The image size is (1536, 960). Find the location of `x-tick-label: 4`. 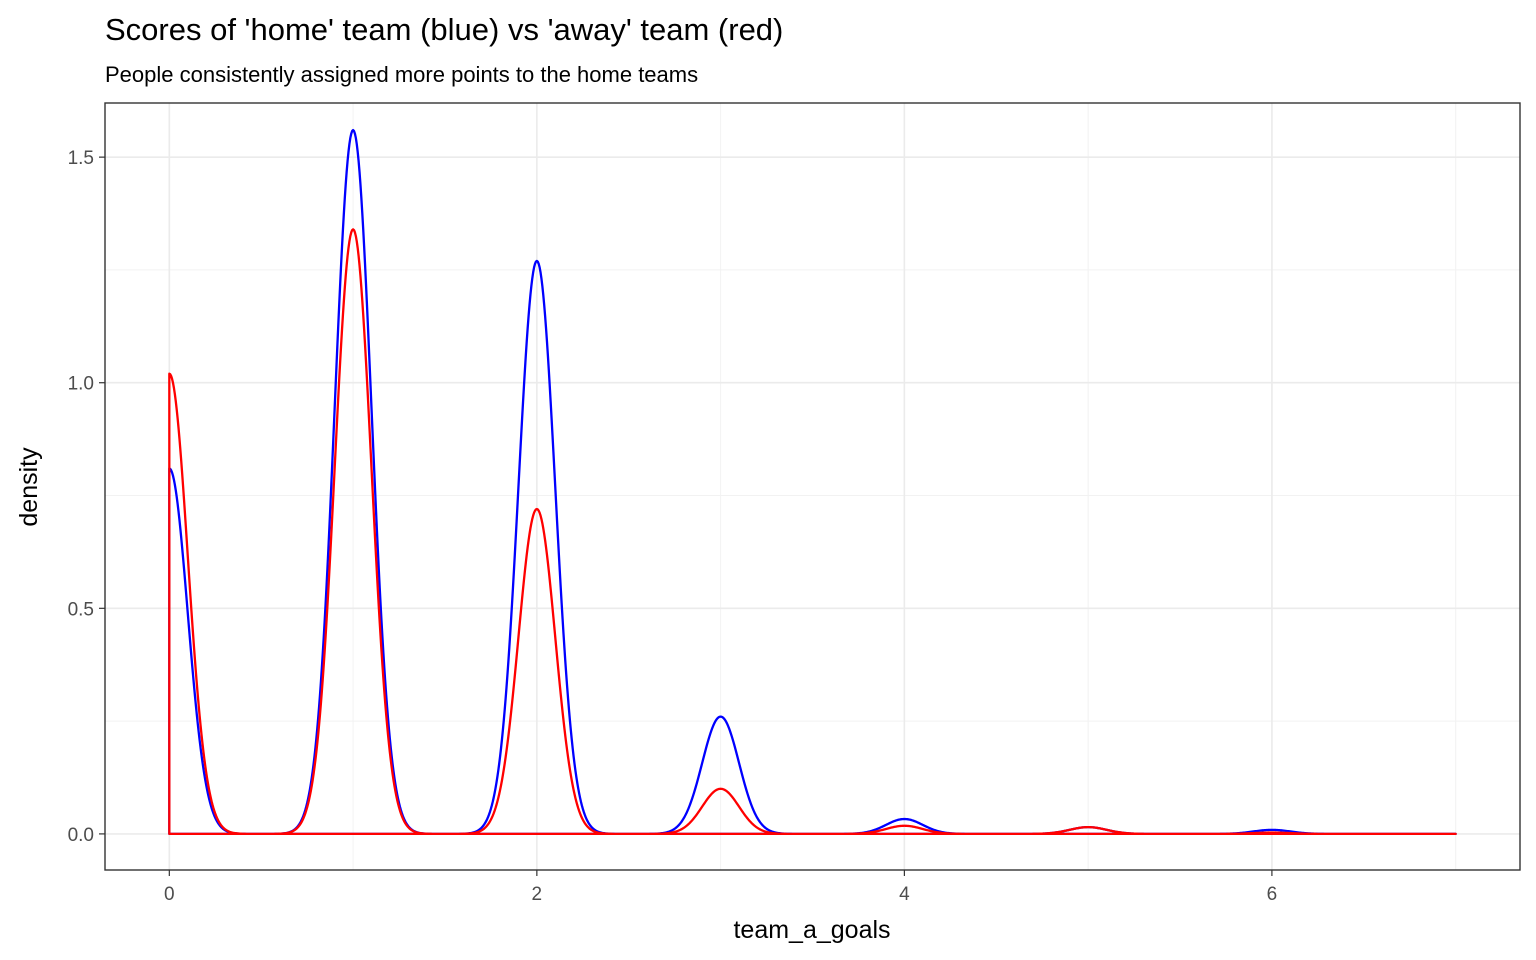

x-tick-label: 4 is located at coordinates (904, 894).